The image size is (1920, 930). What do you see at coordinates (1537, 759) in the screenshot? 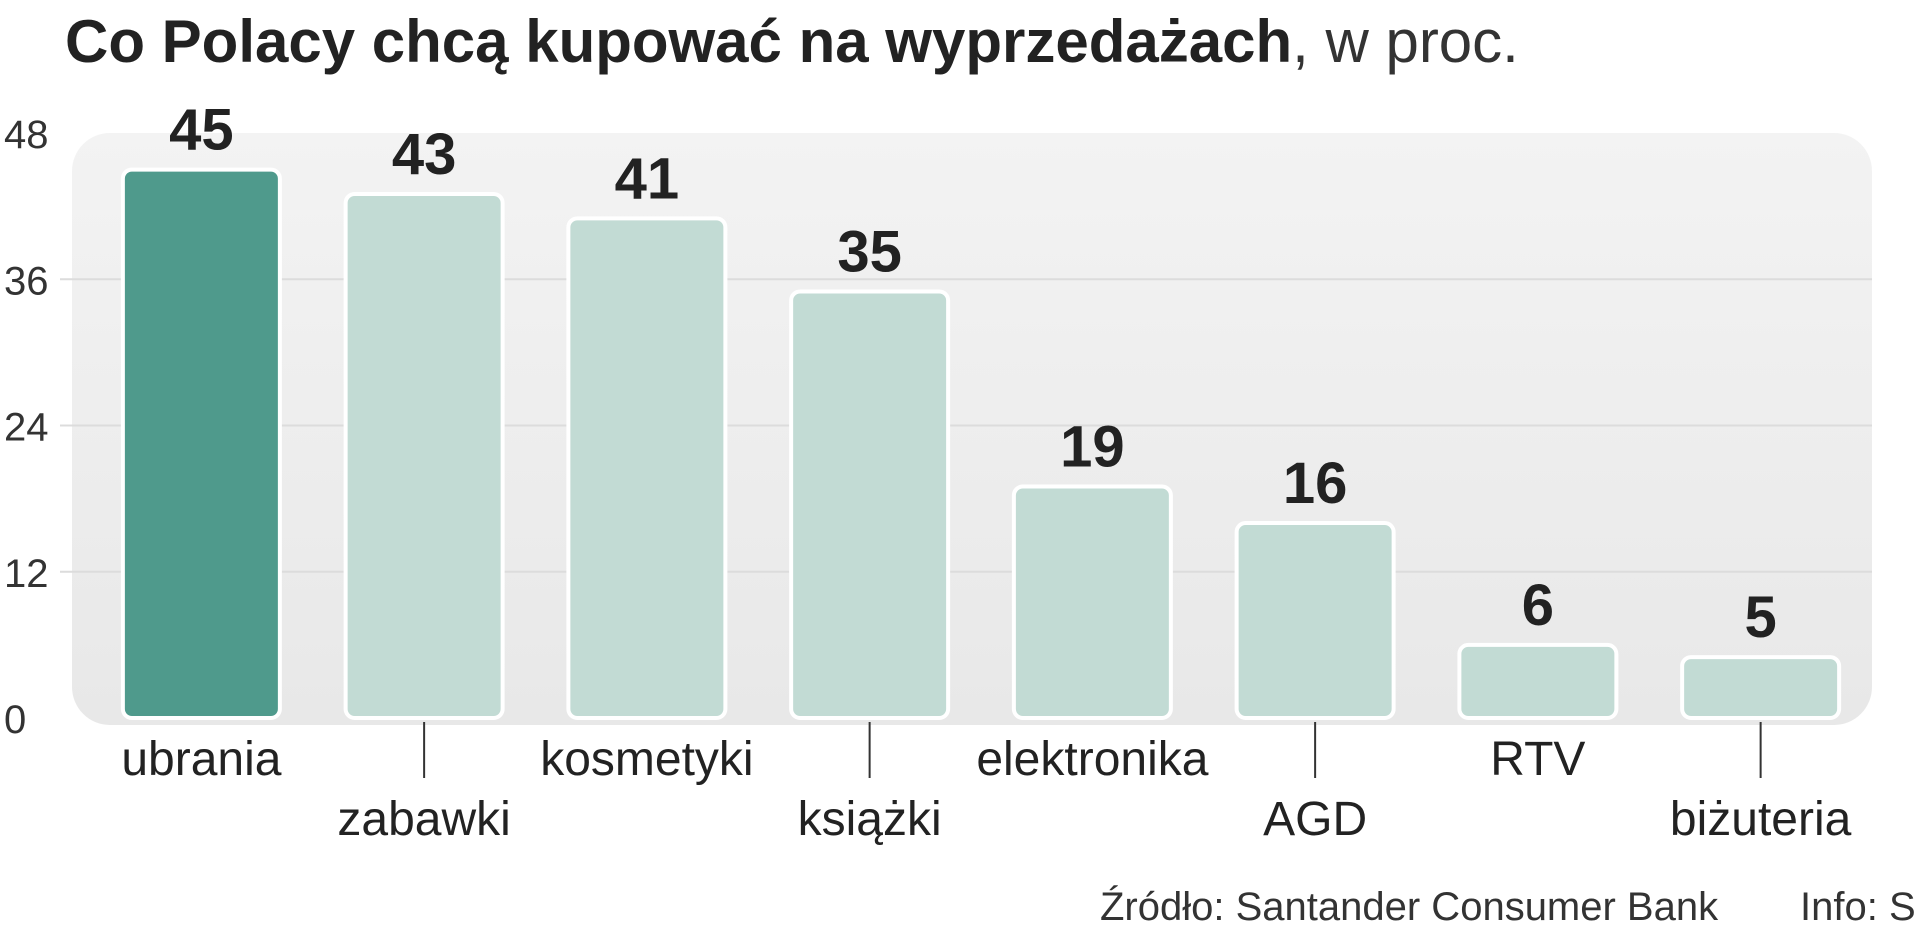
I see `x-category-label: RTV` at bounding box center [1537, 759].